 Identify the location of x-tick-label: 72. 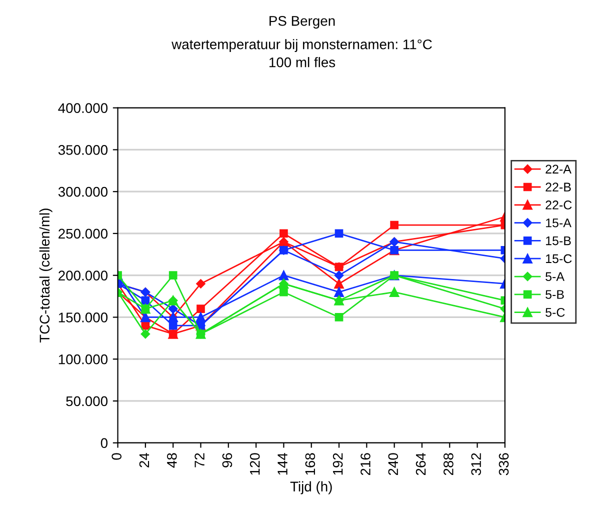
(199, 460).